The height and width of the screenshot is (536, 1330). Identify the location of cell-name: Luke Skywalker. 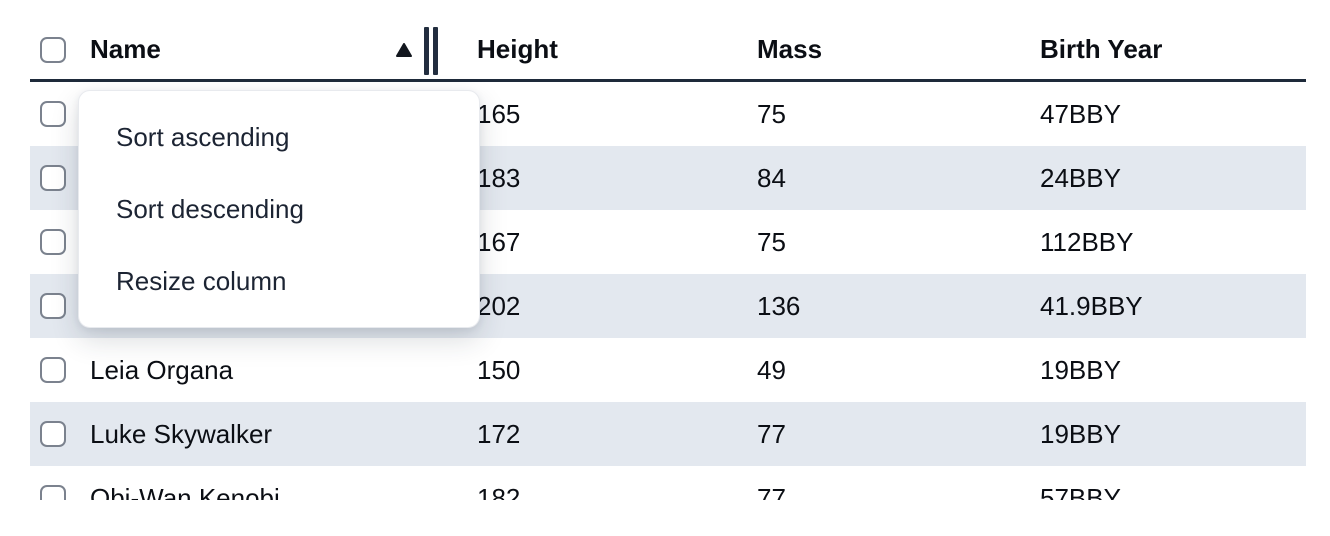
(181, 433).